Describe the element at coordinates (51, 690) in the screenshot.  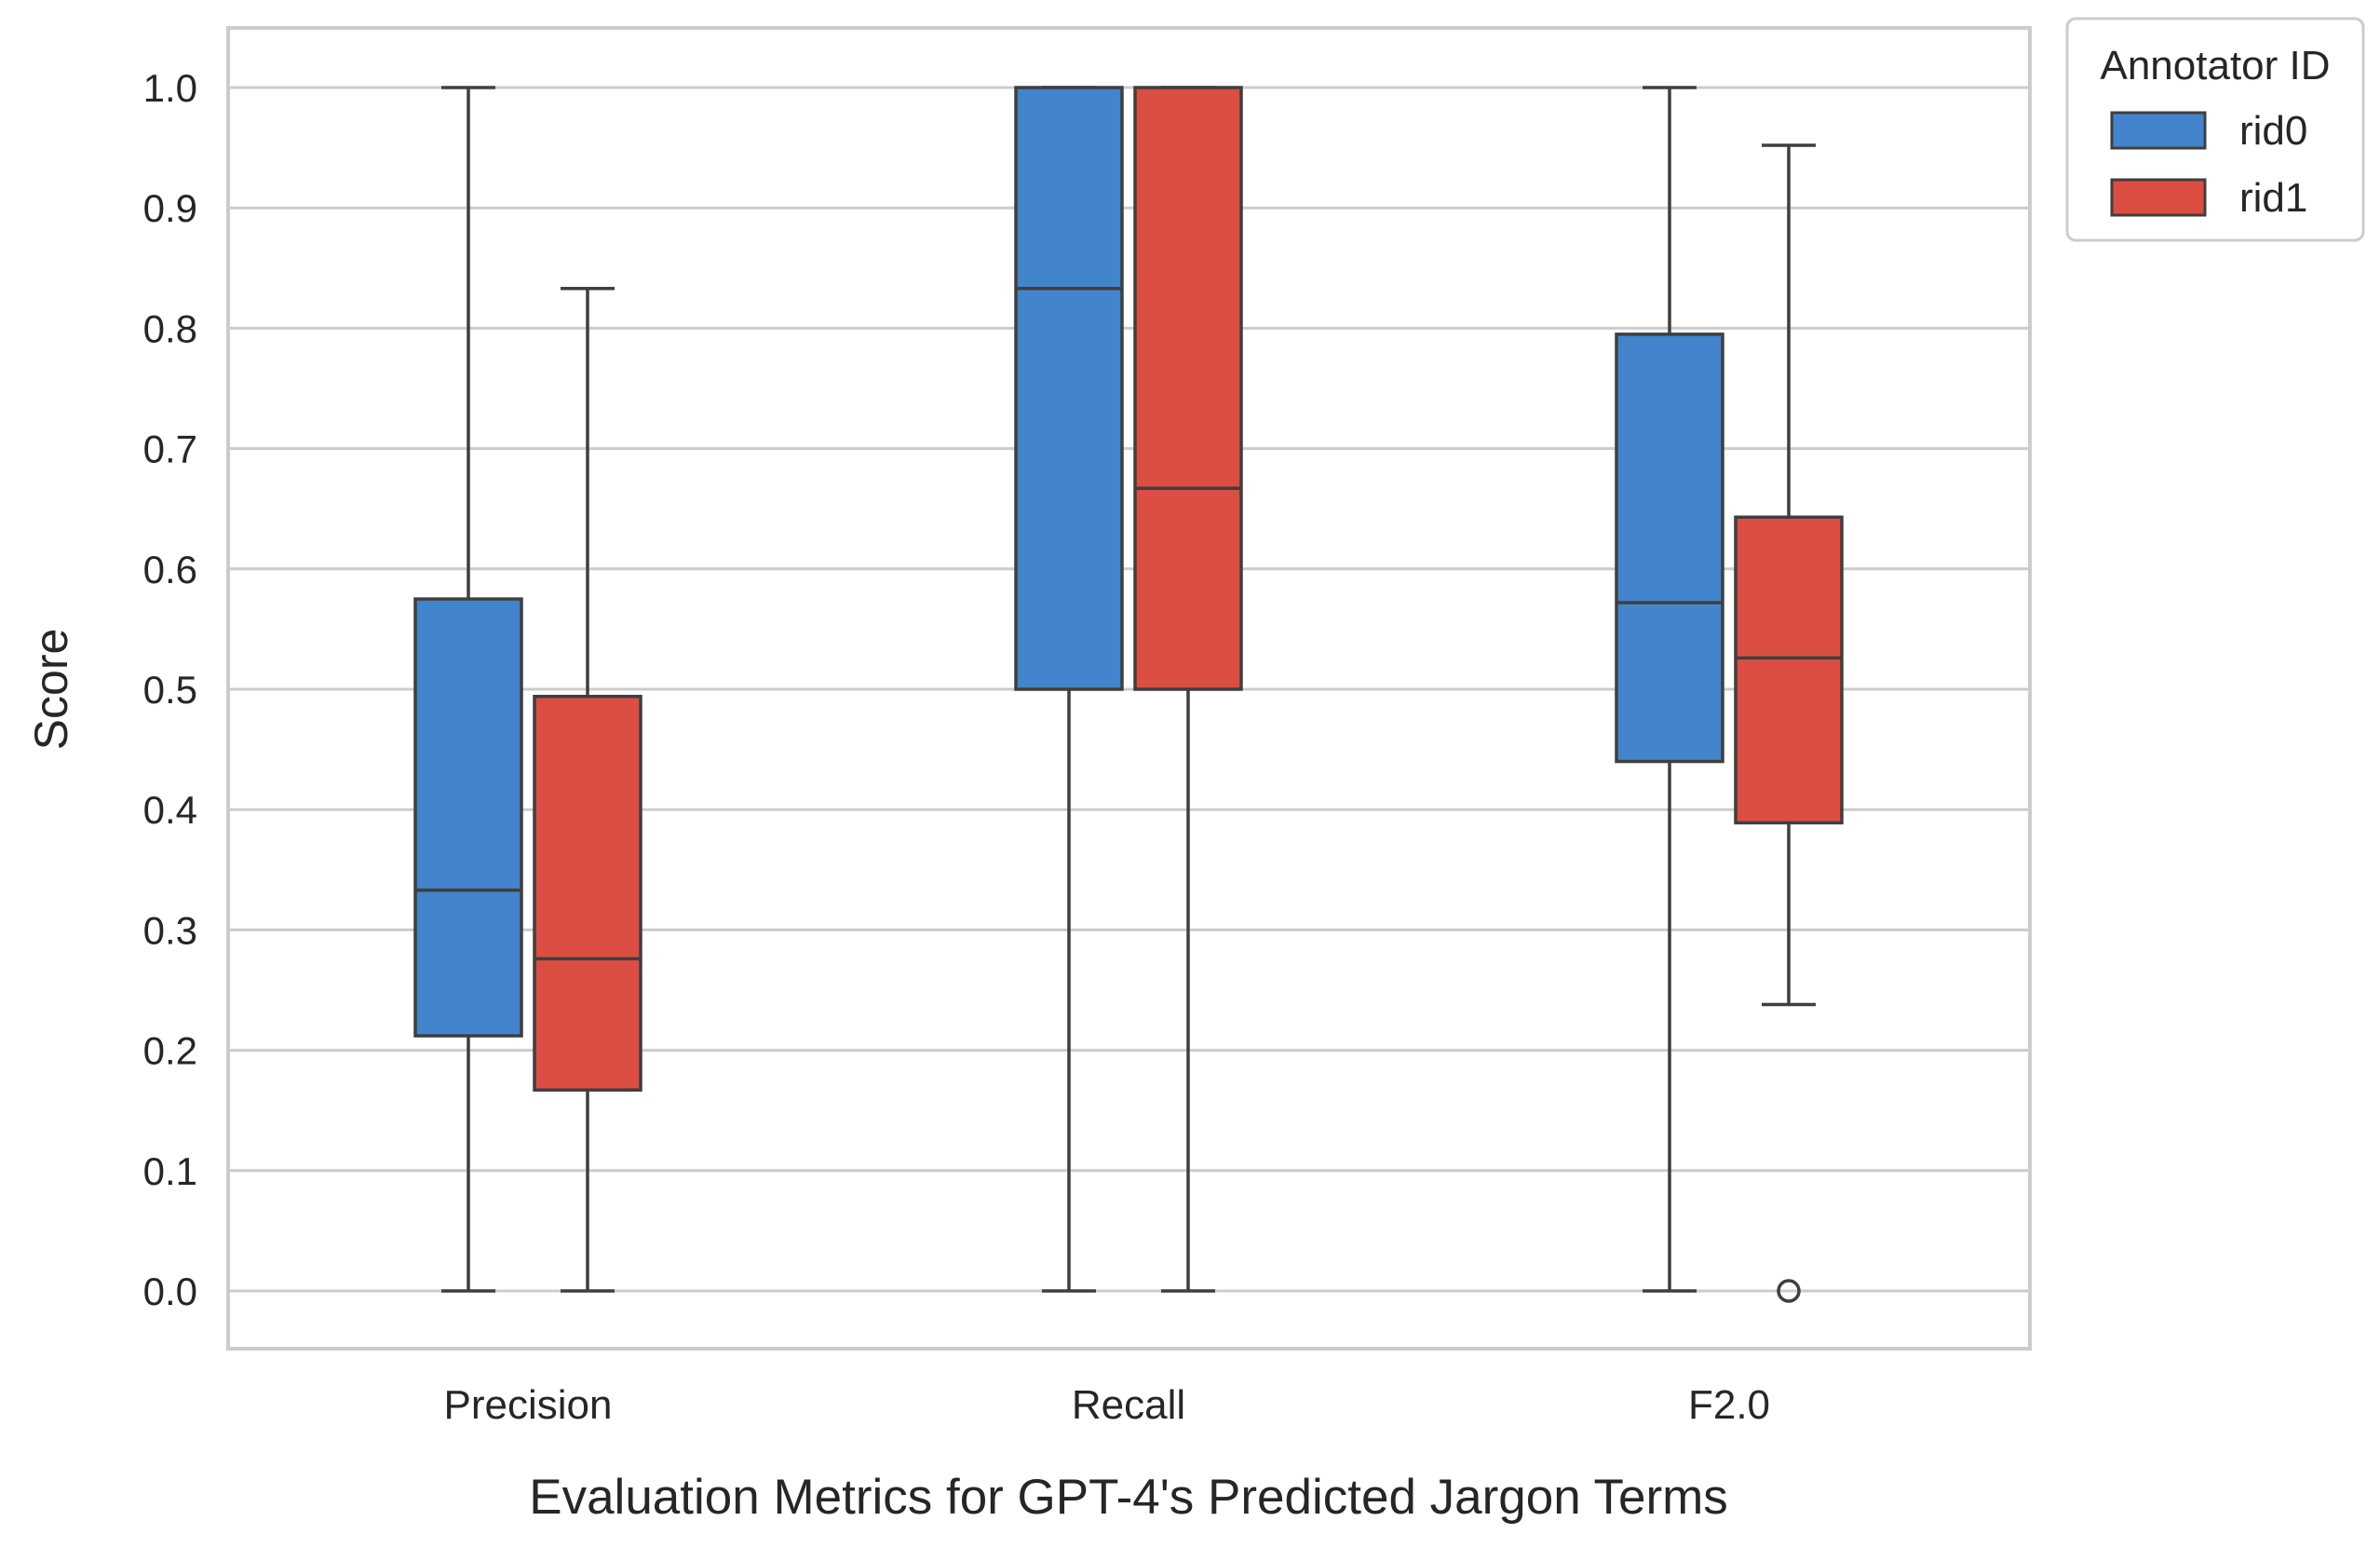
I see `y-axis-label: Score` at that location.